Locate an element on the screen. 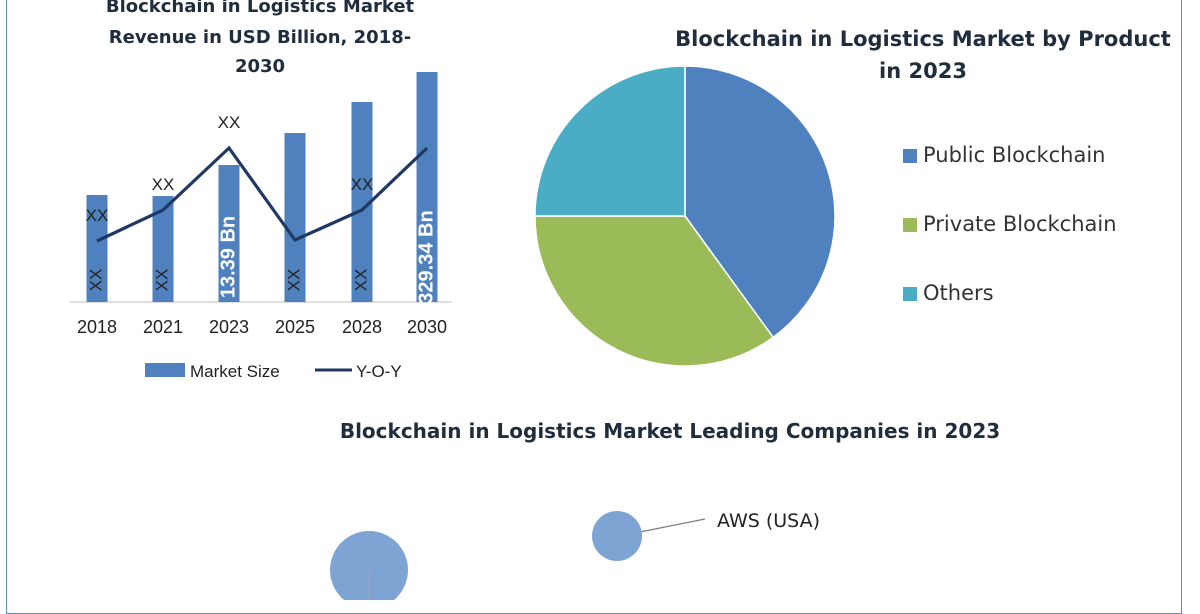 Image resolution: width=1200 pixels, height=614 pixels. bar-chart-legend: Market Size Y-O-Y is located at coordinates (273, 371).